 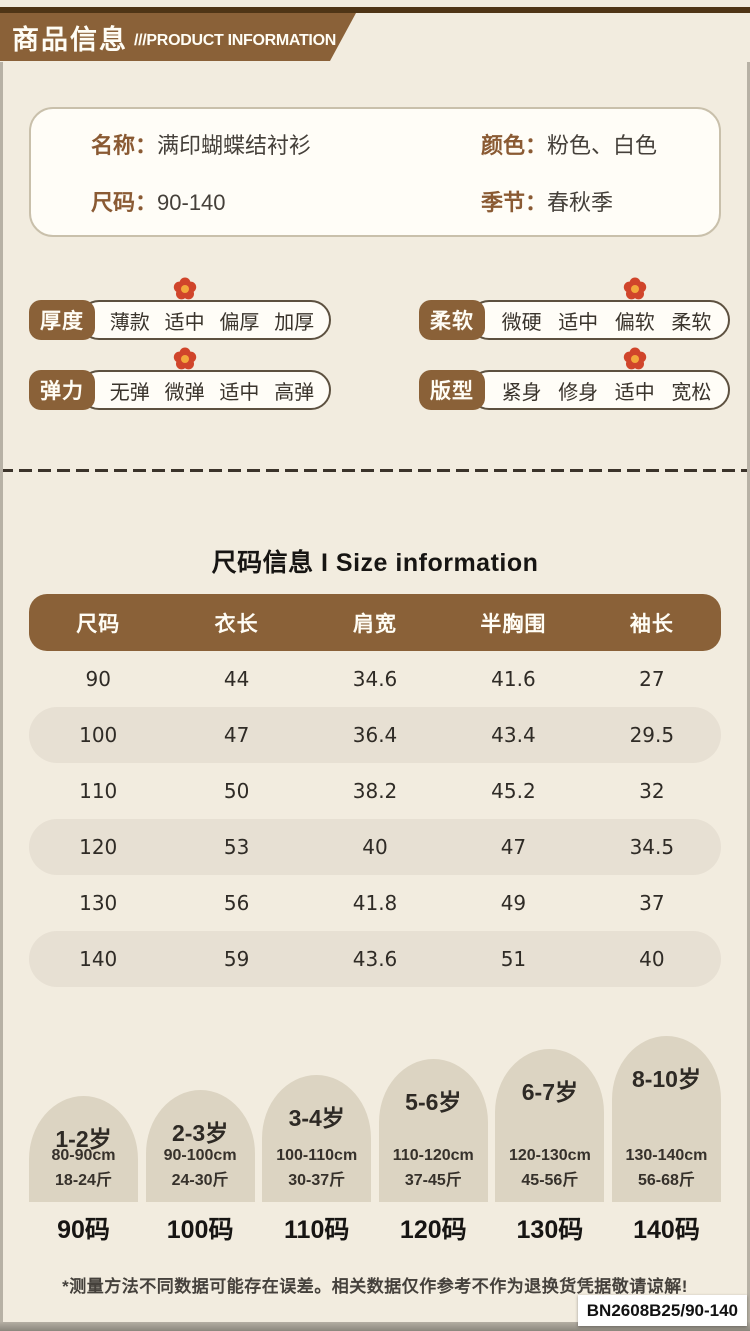 I want to click on attribute-group-softness: 柔软 微硬 适中 偏软 柔软, so click(x=574, y=312).